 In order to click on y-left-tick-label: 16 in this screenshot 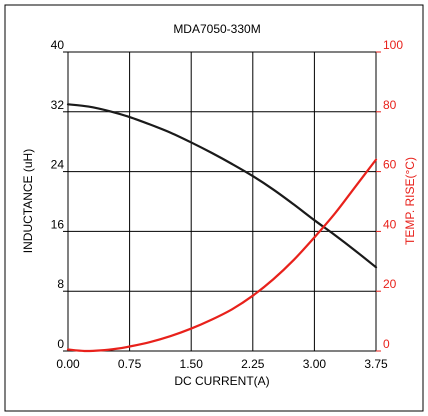, I will do `click(58, 224)`.